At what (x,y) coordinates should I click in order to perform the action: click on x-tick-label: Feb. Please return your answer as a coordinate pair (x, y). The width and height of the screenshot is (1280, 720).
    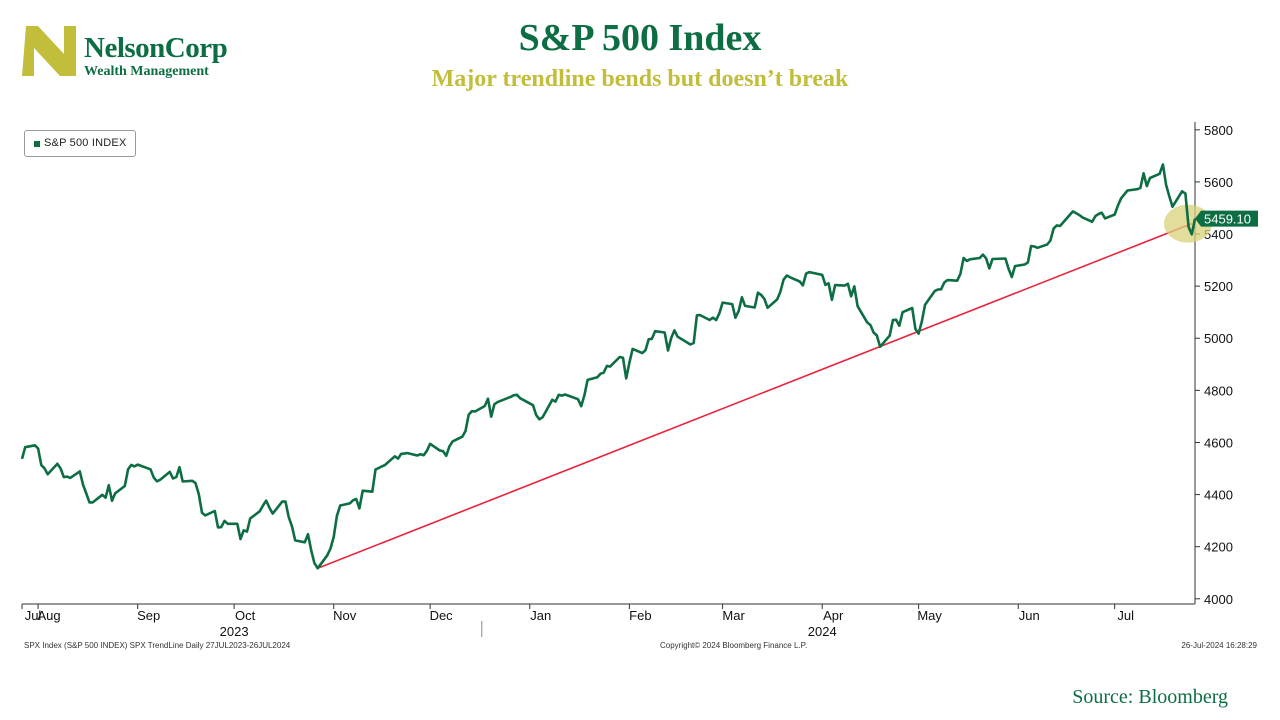
    Looking at the image, I should click on (640, 615).